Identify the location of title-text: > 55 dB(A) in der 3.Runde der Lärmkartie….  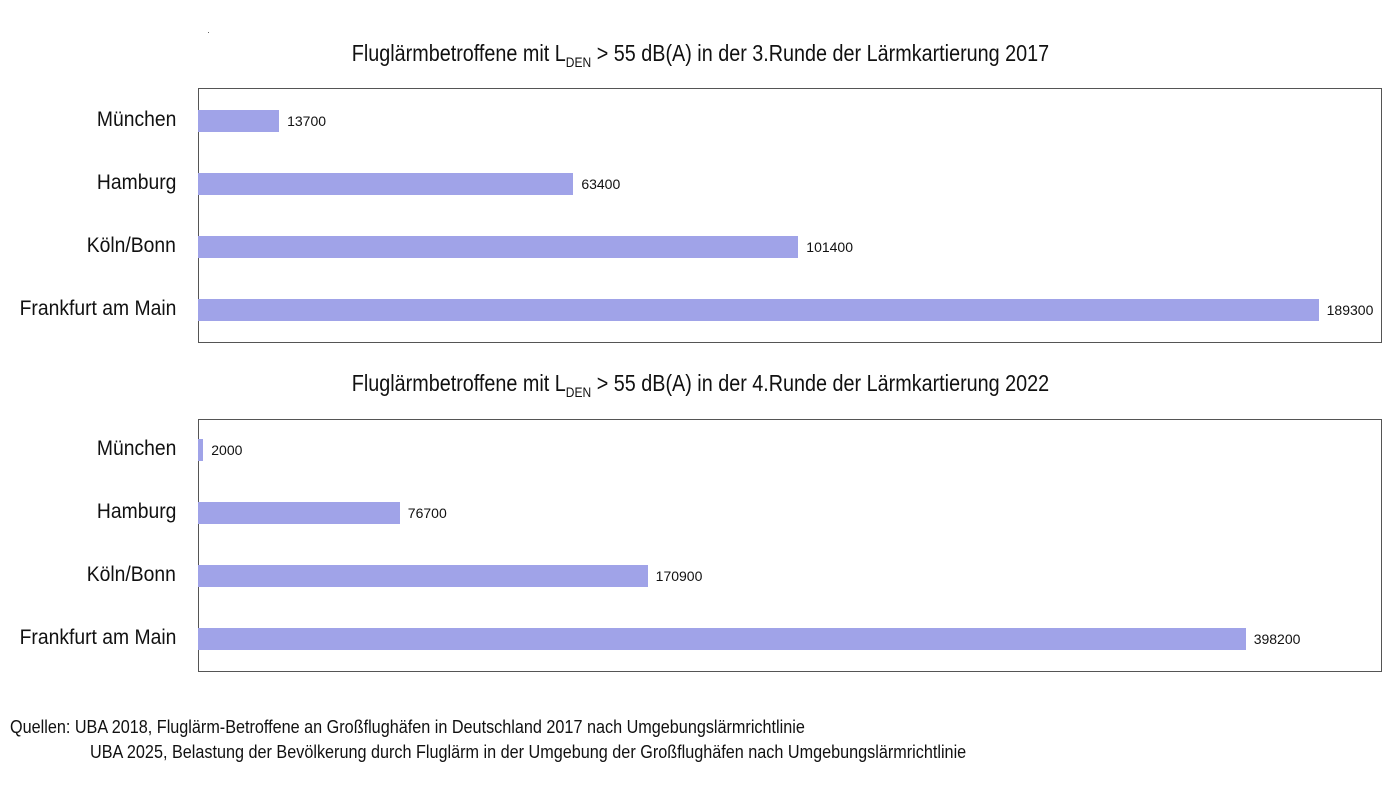
(819, 53).